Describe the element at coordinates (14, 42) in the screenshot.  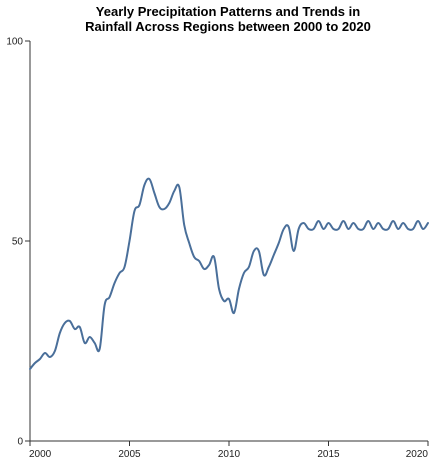
I see `y-tick-label: 100` at that location.